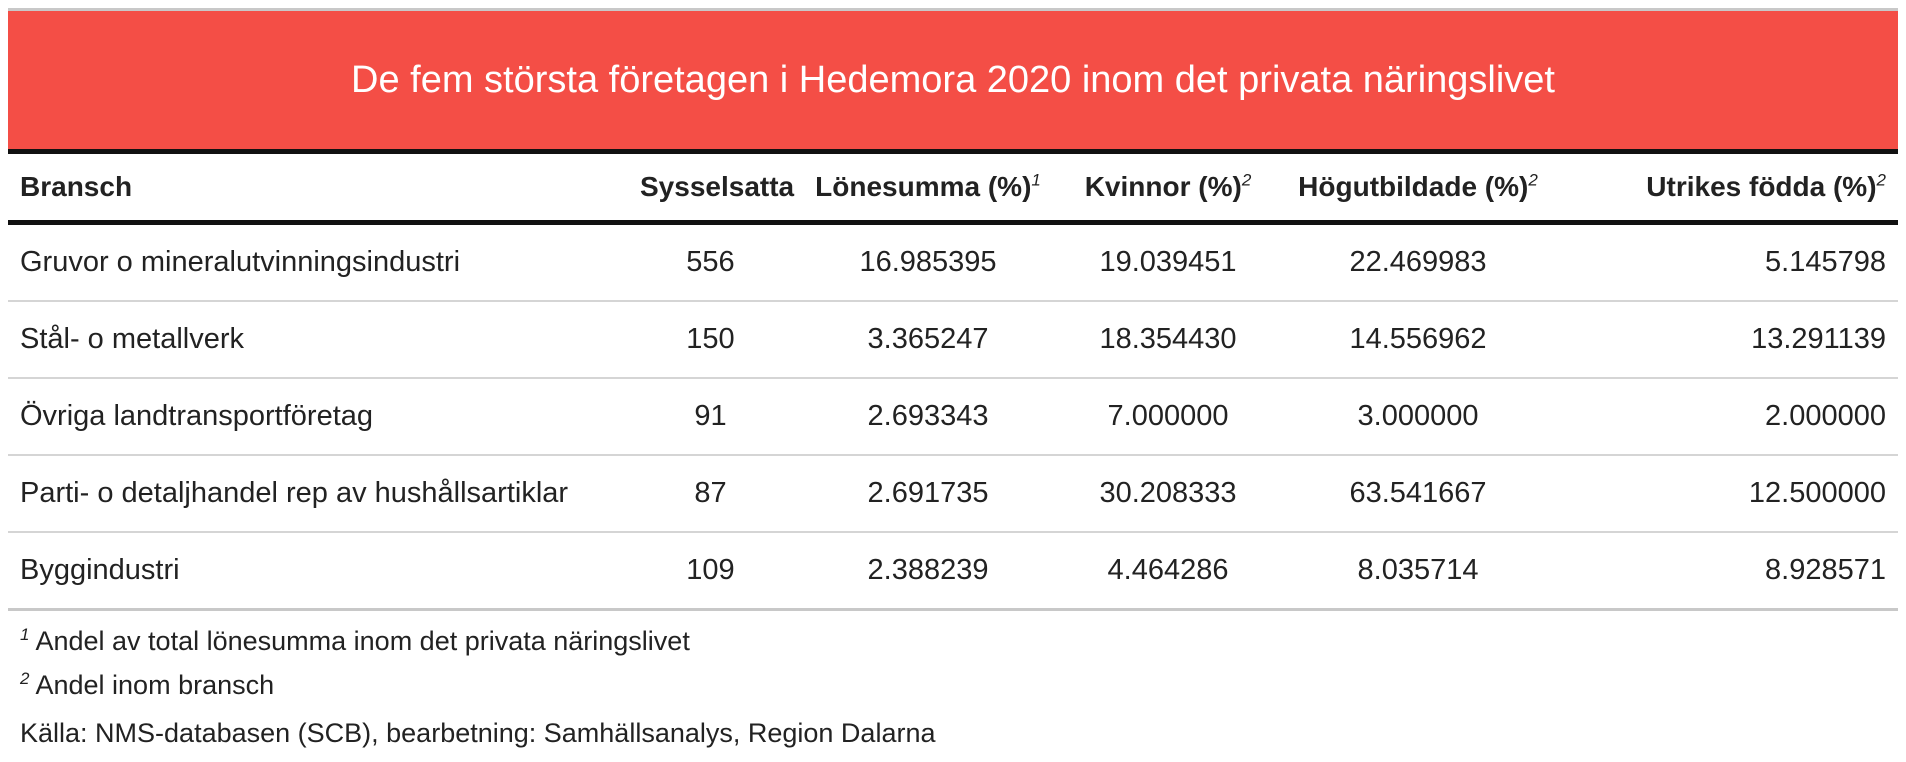  Describe the element at coordinates (953, 151) in the screenshot. I see `header-top-rule` at that location.